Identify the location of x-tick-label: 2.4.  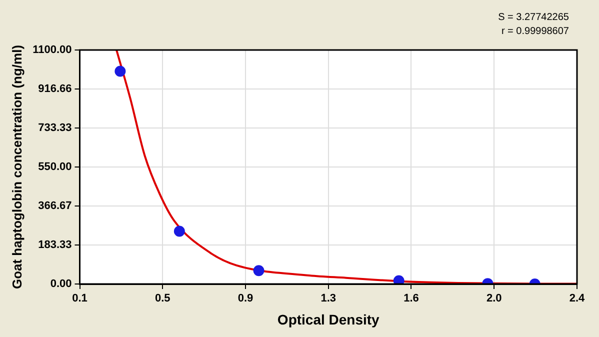
(577, 298).